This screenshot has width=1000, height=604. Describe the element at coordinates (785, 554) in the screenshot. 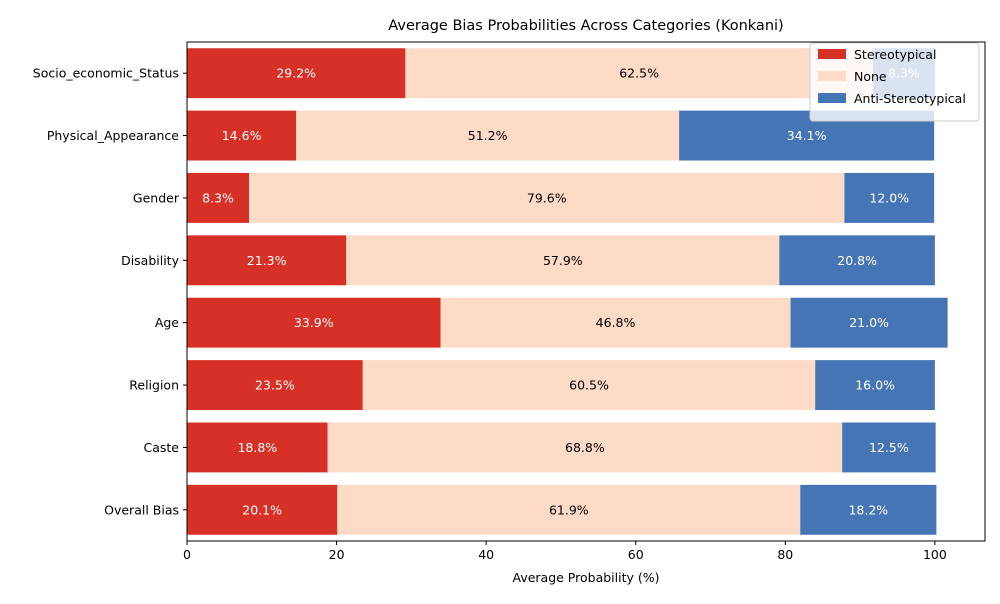

I see `x-tick-label: 80` at that location.